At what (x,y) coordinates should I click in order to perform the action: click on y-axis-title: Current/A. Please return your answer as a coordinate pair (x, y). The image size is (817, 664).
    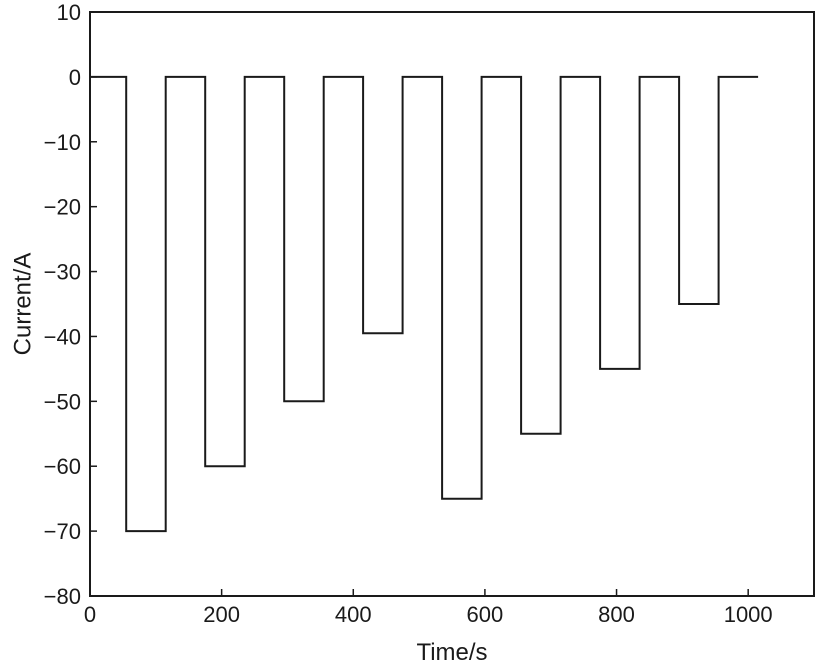
    Looking at the image, I should click on (22, 304).